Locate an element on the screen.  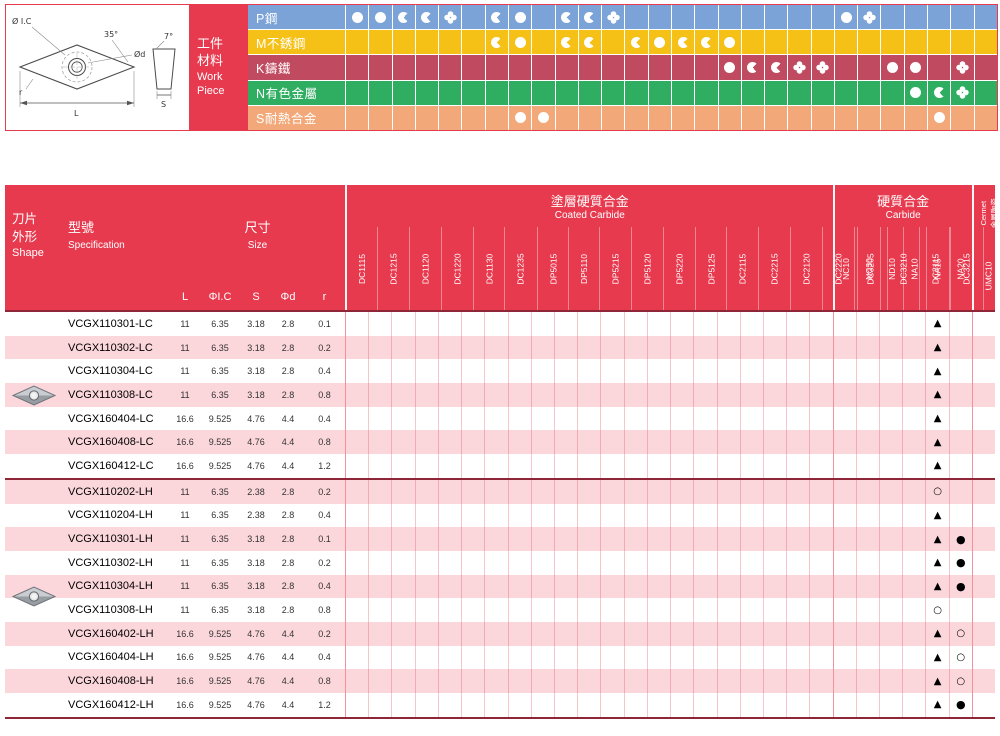
grade-cell-UMC10 is located at coordinates (983, 491).